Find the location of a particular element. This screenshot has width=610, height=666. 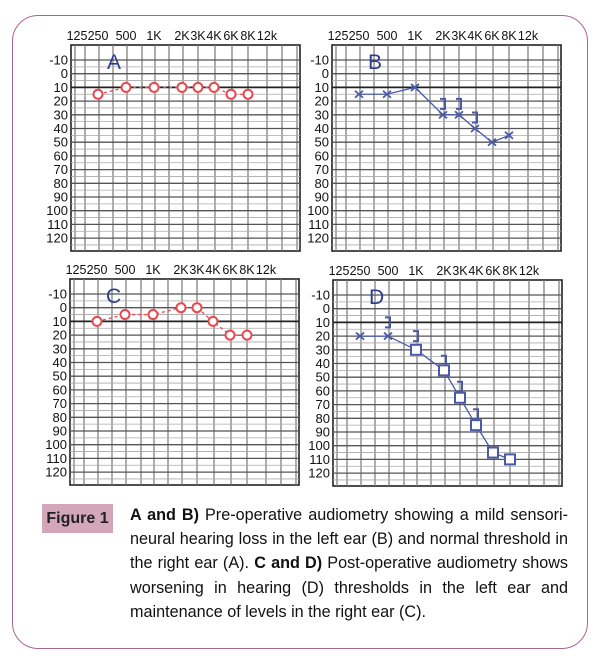

figure-label: Figure 1 is located at coordinates (77, 518).